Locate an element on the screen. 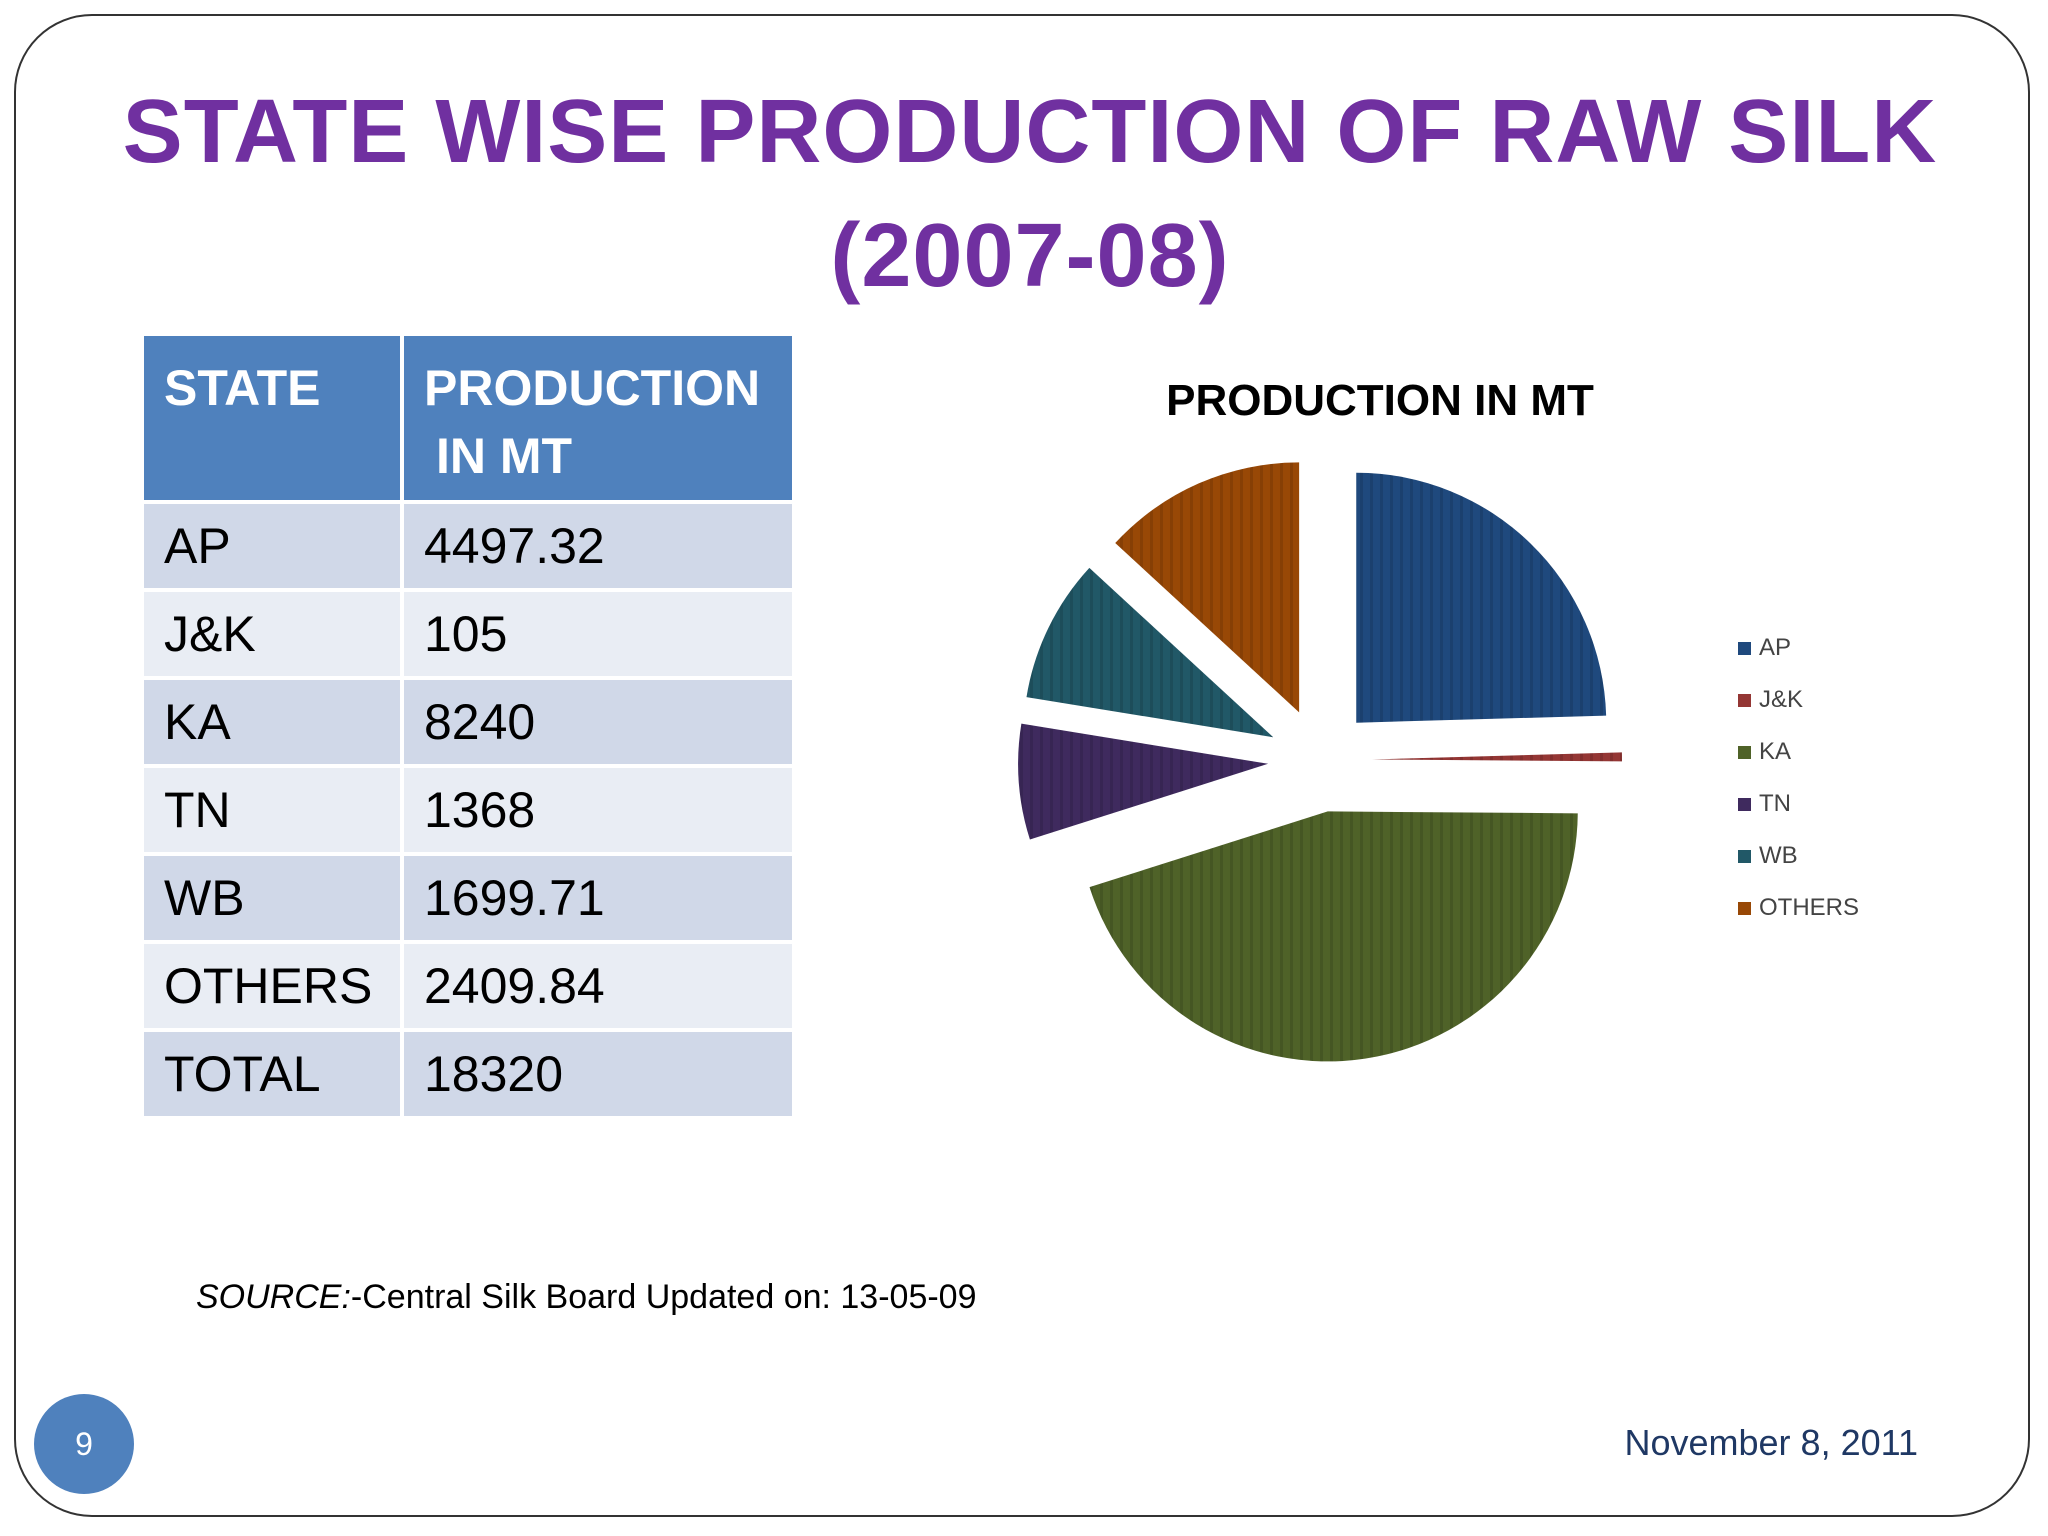  cell-production: 105 is located at coordinates (598, 634).